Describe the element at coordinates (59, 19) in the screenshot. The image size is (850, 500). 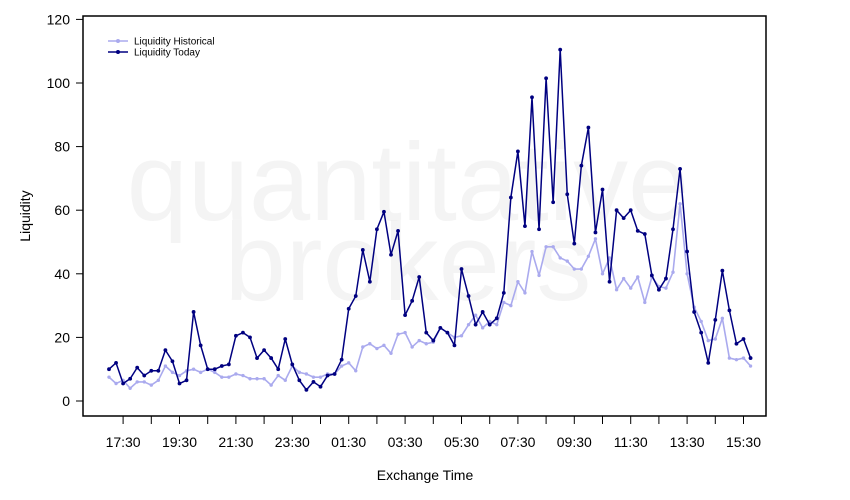
I see `y-tick-label: 120` at that location.